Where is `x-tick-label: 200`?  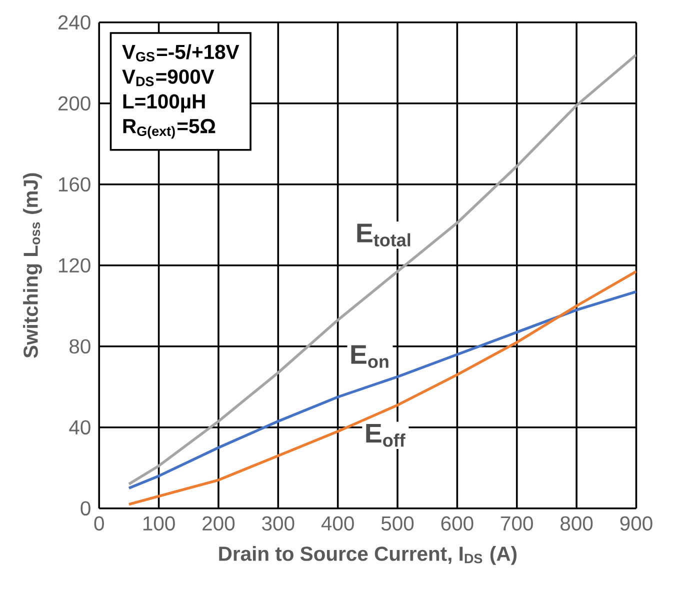
x-tick-label: 200 is located at coordinates (218, 523).